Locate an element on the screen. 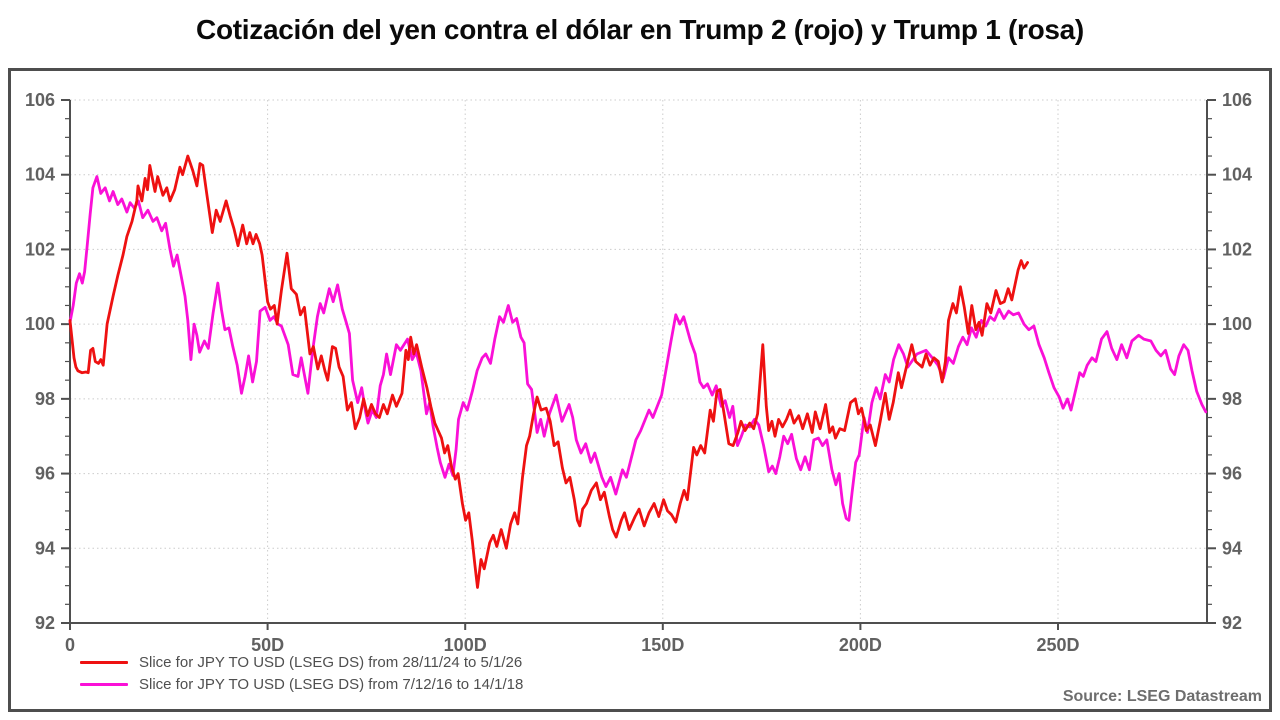  y-axis-label-left: 98 is located at coordinates (45, 399).